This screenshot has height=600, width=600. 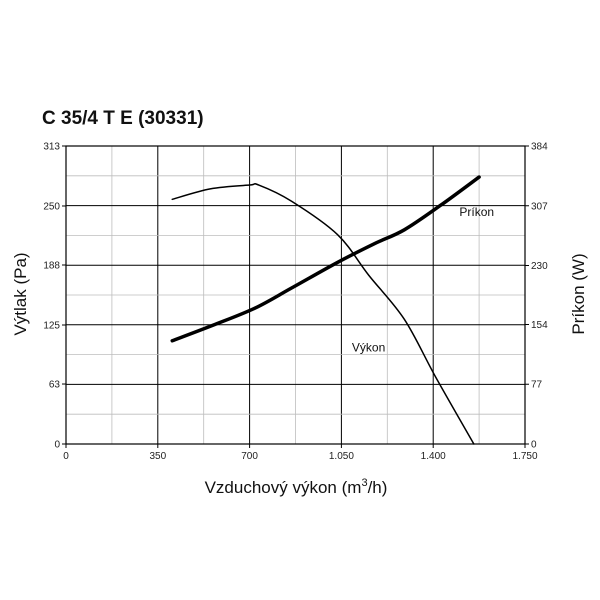 I want to click on y-axis-label: Výtlak (Pa), so click(x=20, y=293).